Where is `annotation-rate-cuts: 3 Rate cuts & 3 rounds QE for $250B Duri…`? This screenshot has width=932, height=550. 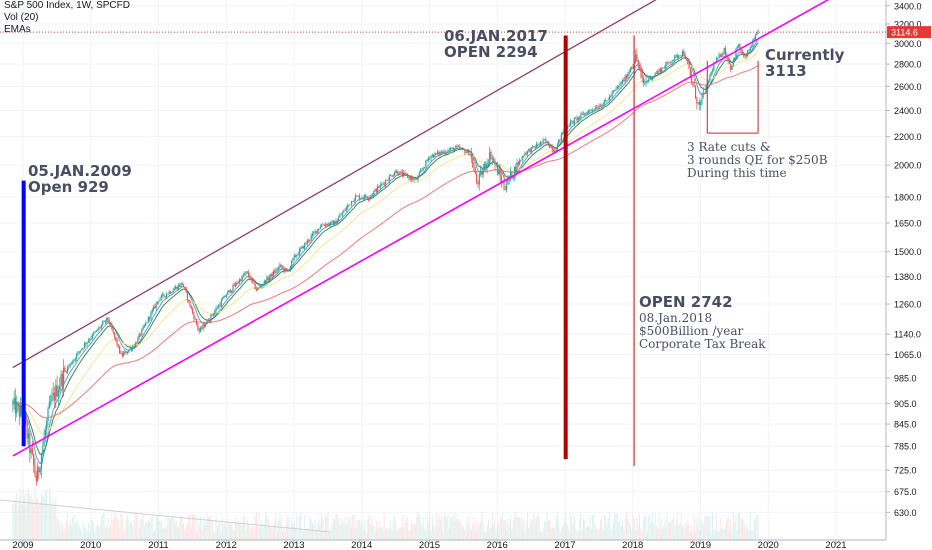 annotation-rate-cuts: 3 Rate cuts & 3 rounds QE for $250B Duri… is located at coordinates (757, 160).